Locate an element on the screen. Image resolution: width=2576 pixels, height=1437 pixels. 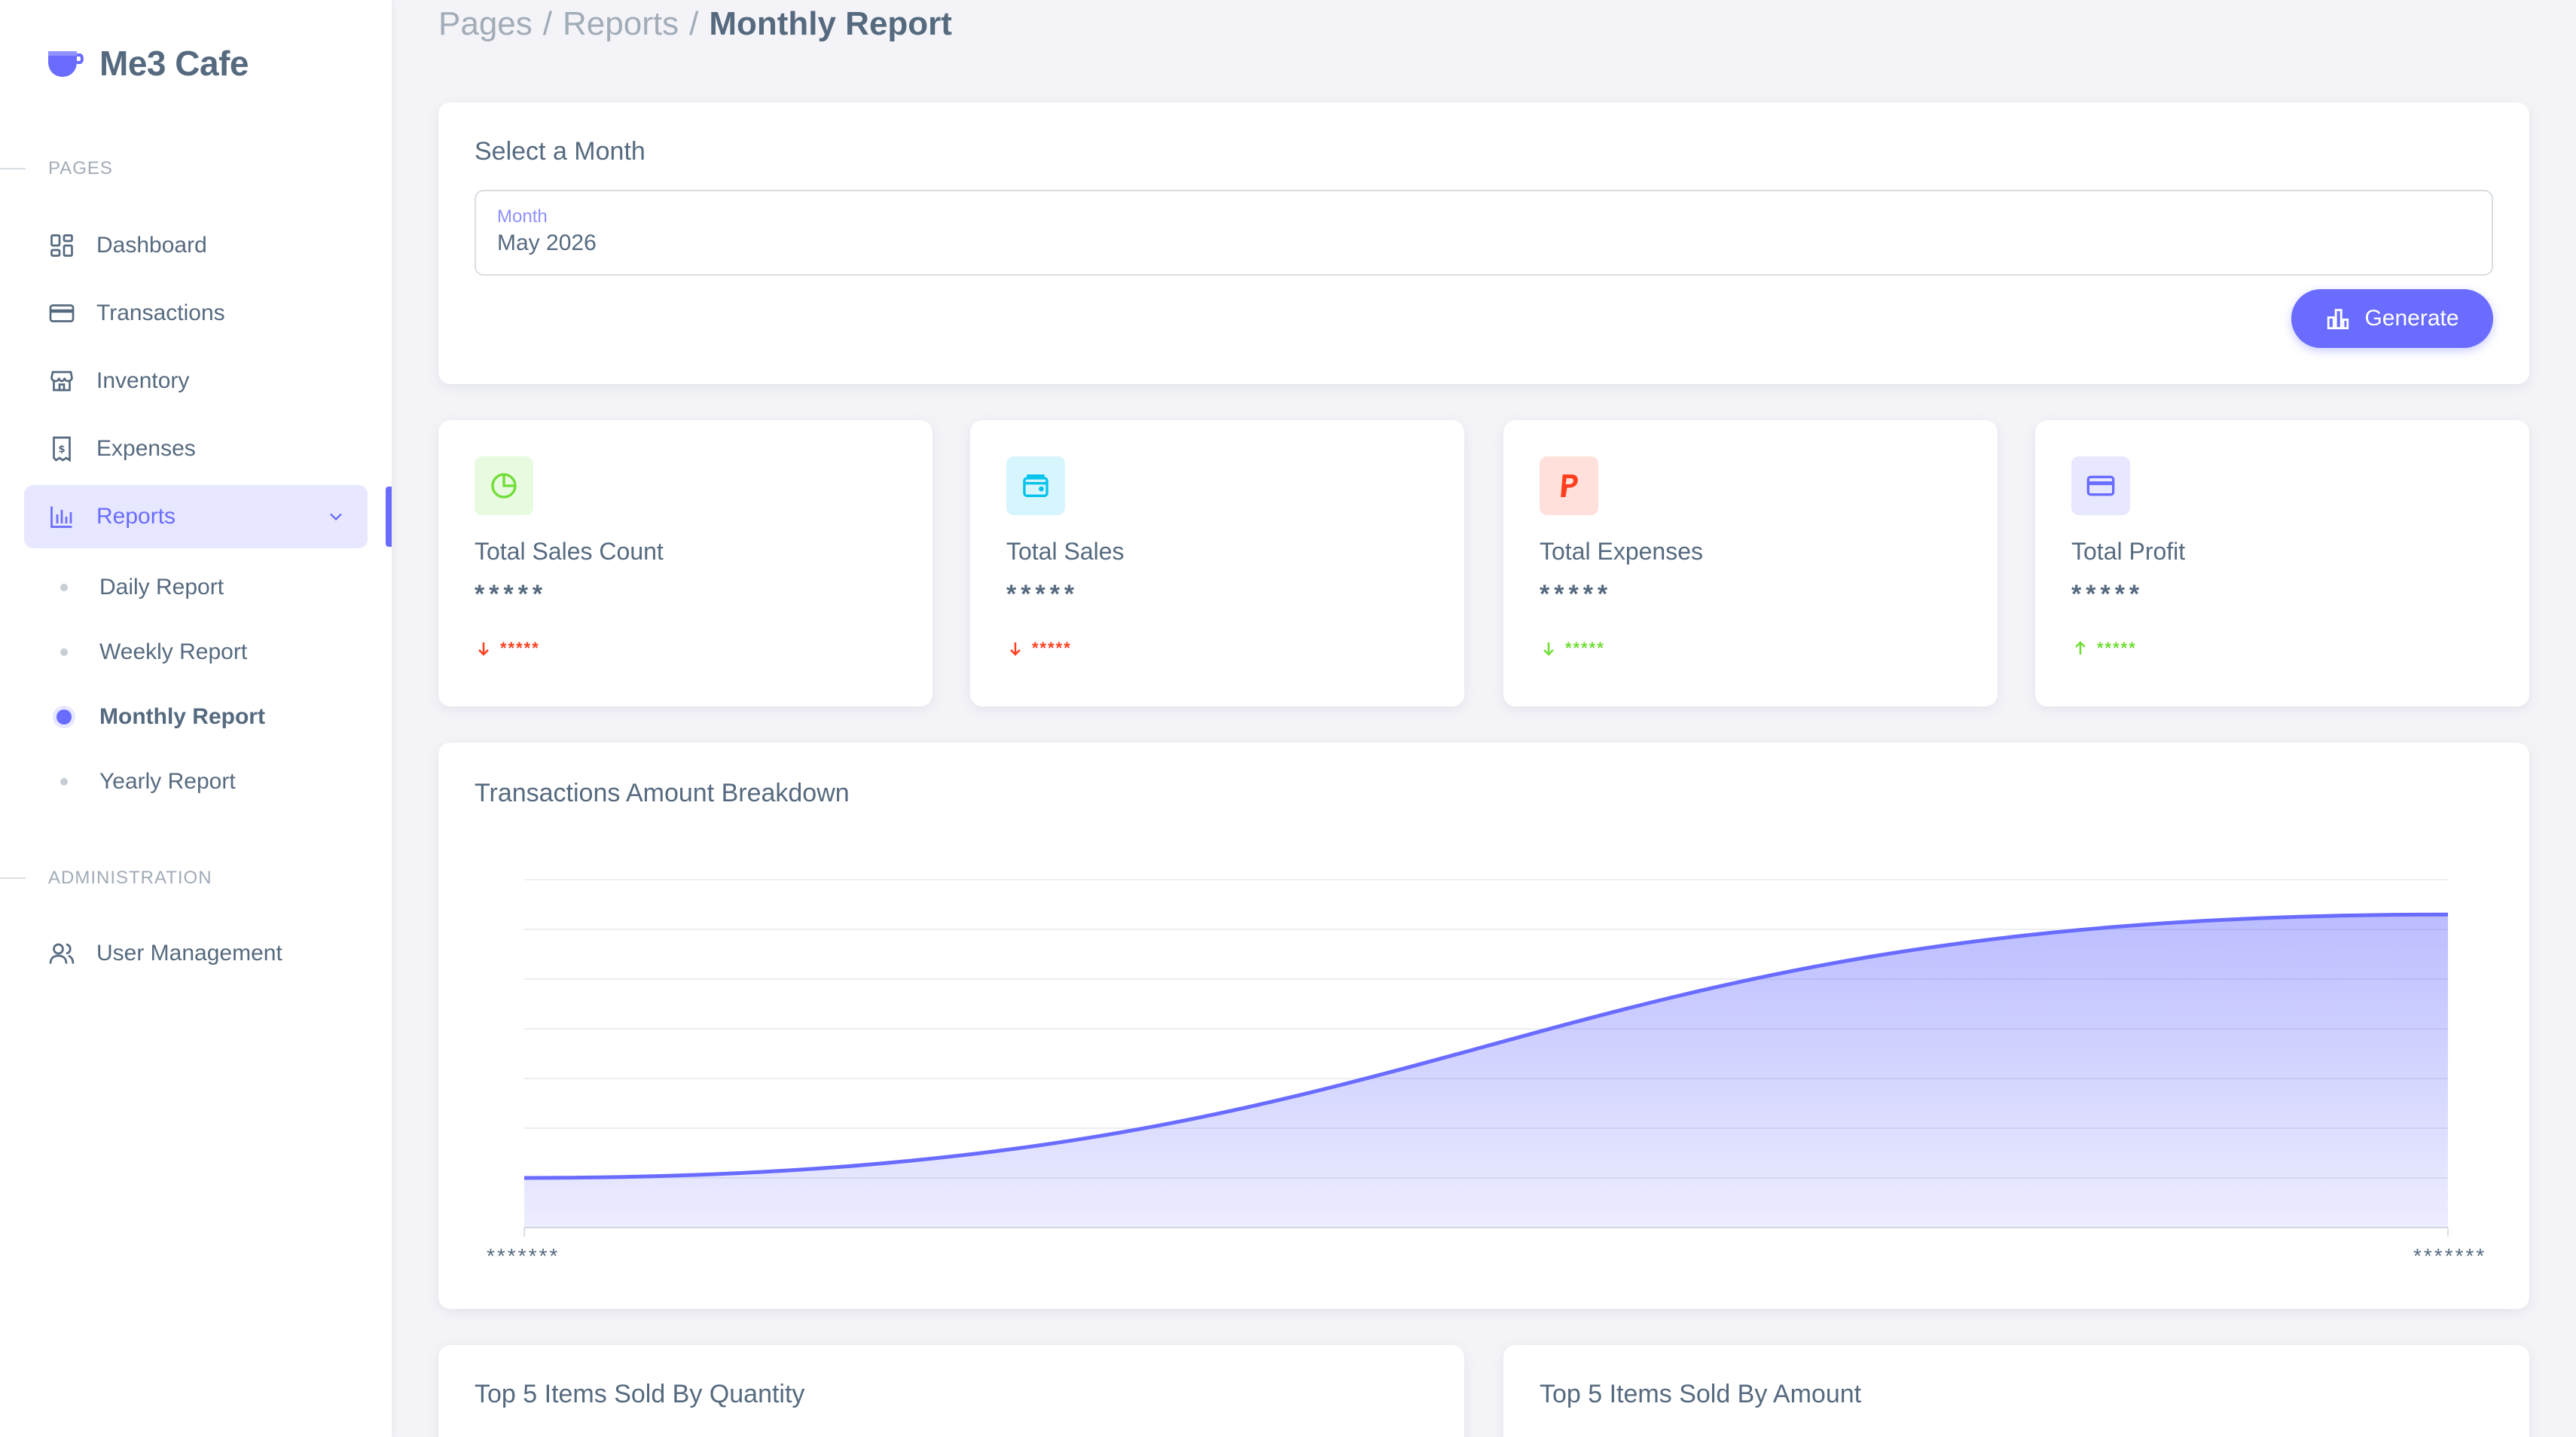
card-title: Transactions Amount Breakdown is located at coordinates (663, 793).